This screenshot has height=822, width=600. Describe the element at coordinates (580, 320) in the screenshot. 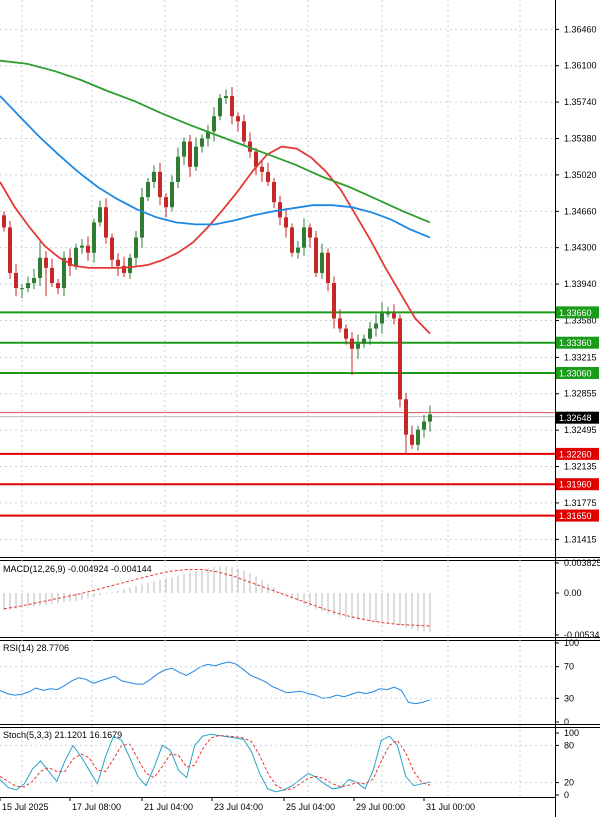

I see `price-tick-label: 1.33580` at that location.